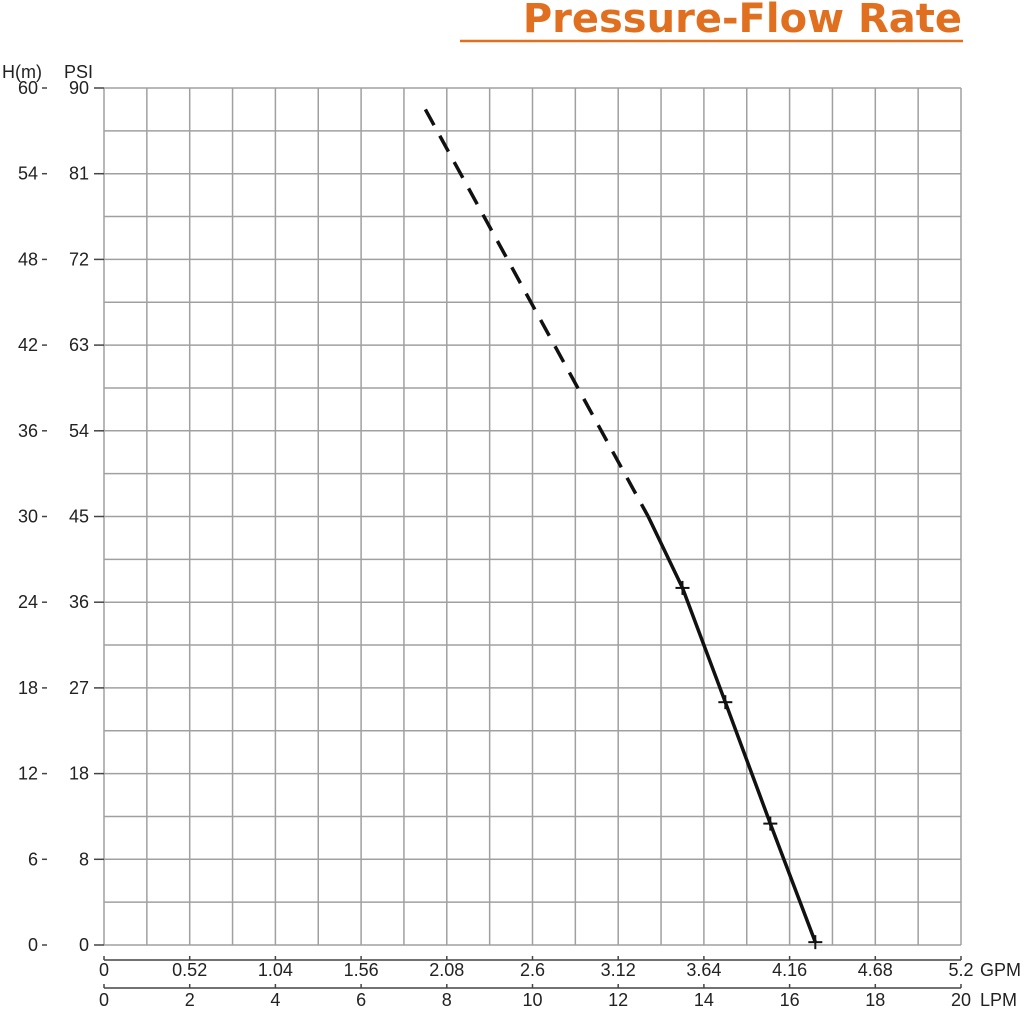 This screenshot has height=1012, width=1024. What do you see at coordinates (189, 970) in the screenshot?
I see `x-top-tick-label: 0.52` at bounding box center [189, 970].